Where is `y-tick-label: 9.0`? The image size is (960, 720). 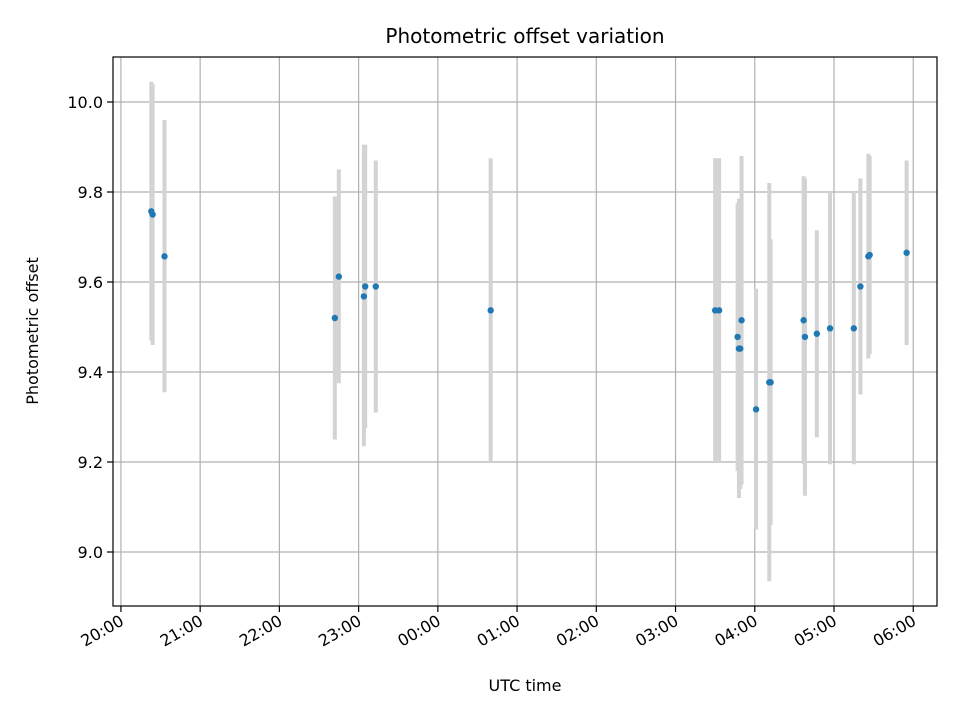 y-tick-label: 9.0 is located at coordinates (90, 552).